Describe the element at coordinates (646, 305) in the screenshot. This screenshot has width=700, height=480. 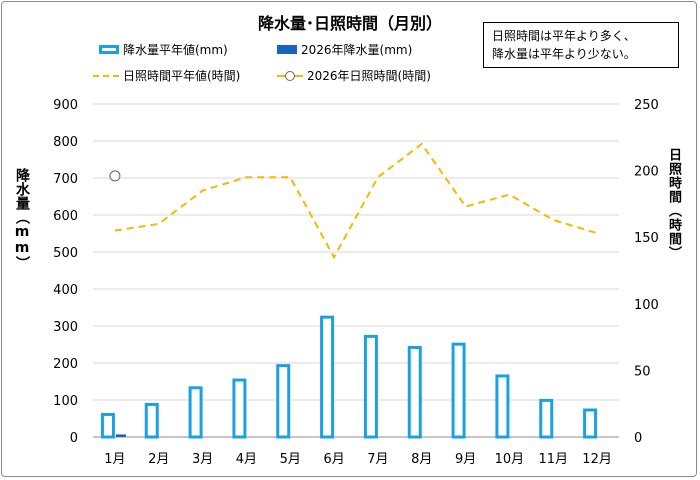
I see `y-tick-label-right: 100` at that location.